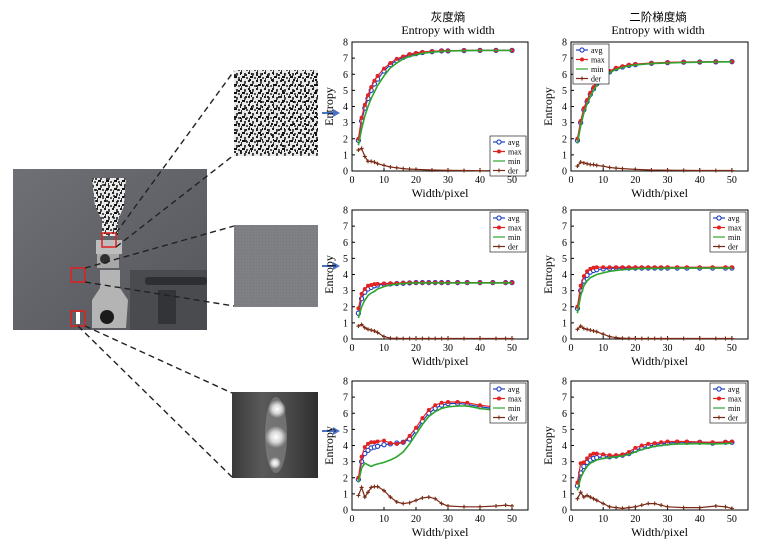 The height and width of the screenshot is (557, 776). What do you see at coordinates (331, 272) in the screenshot?
I see `arrows` at bounding box center [331, 272].